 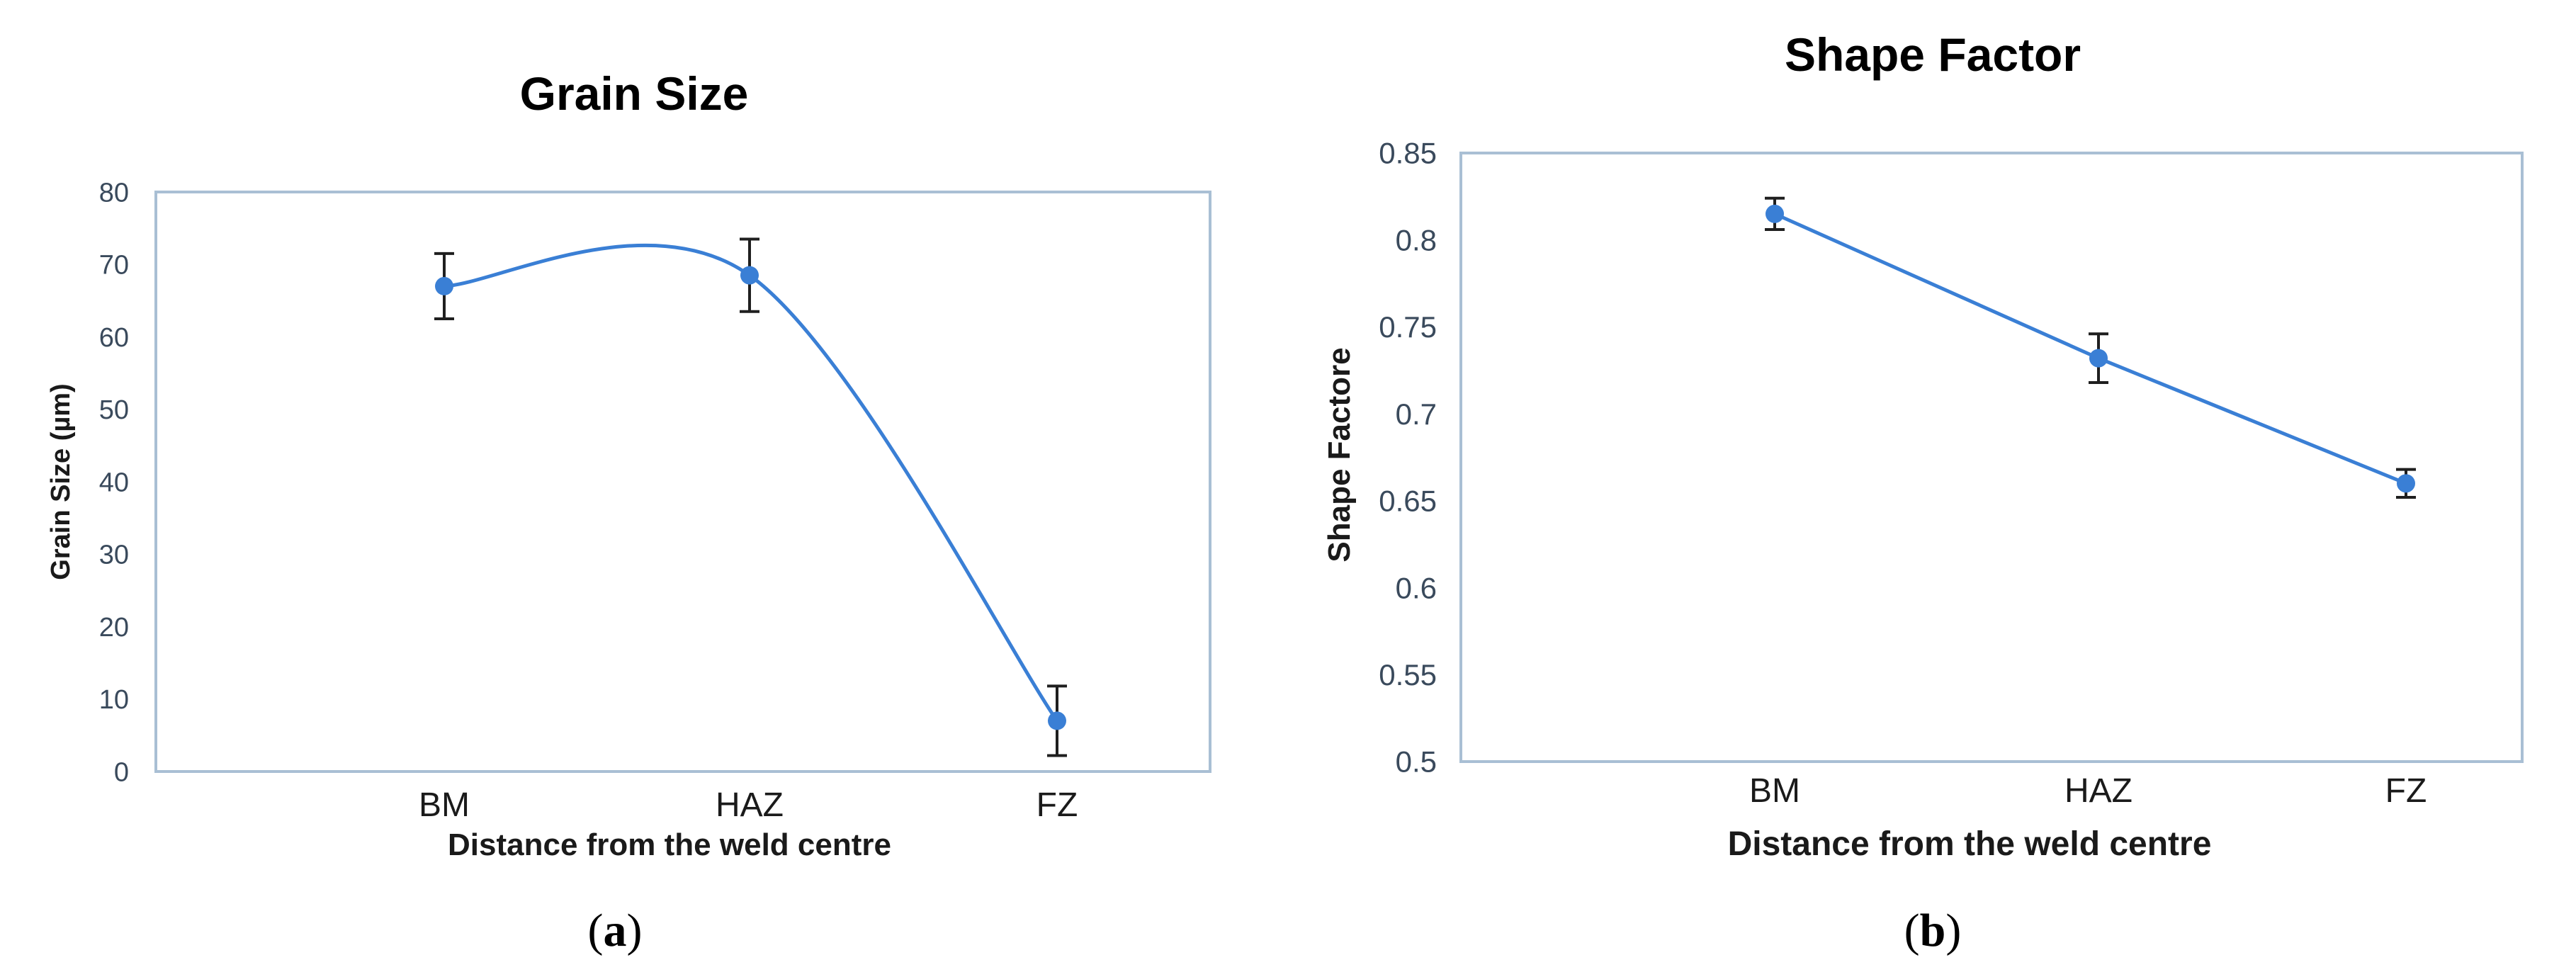 What do you see at coordinates (2098, 791) in the screenshot?
I see `chart-b-x-category-label: HAZ` at bounding box center [2098, 791].